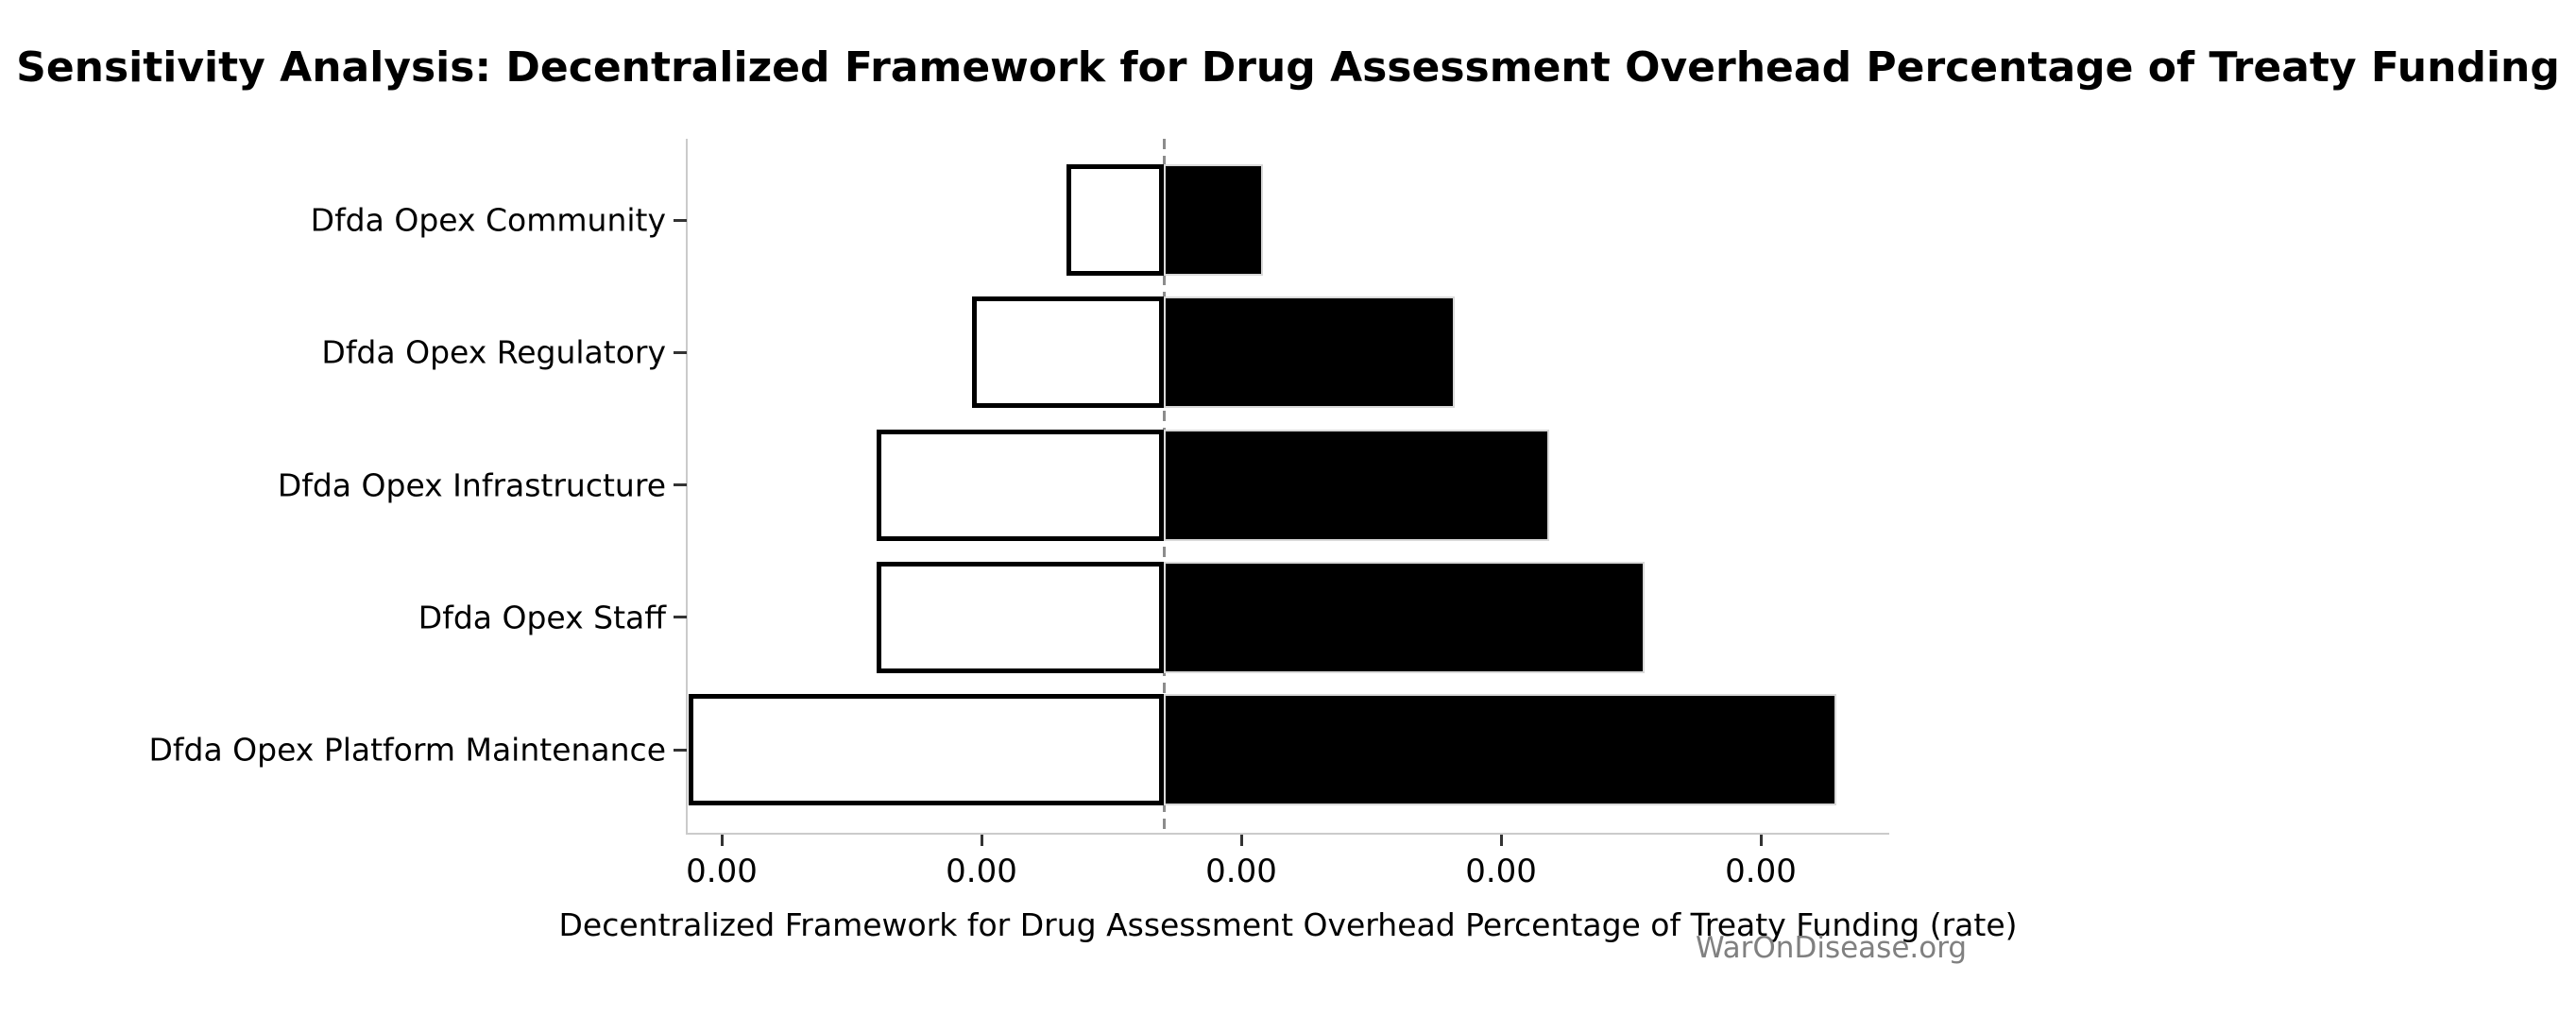 The image size is (2576, 1015). Describe the element at coordinates (1287, 834) in the screenshot. I see `x-axis-line` at that location.